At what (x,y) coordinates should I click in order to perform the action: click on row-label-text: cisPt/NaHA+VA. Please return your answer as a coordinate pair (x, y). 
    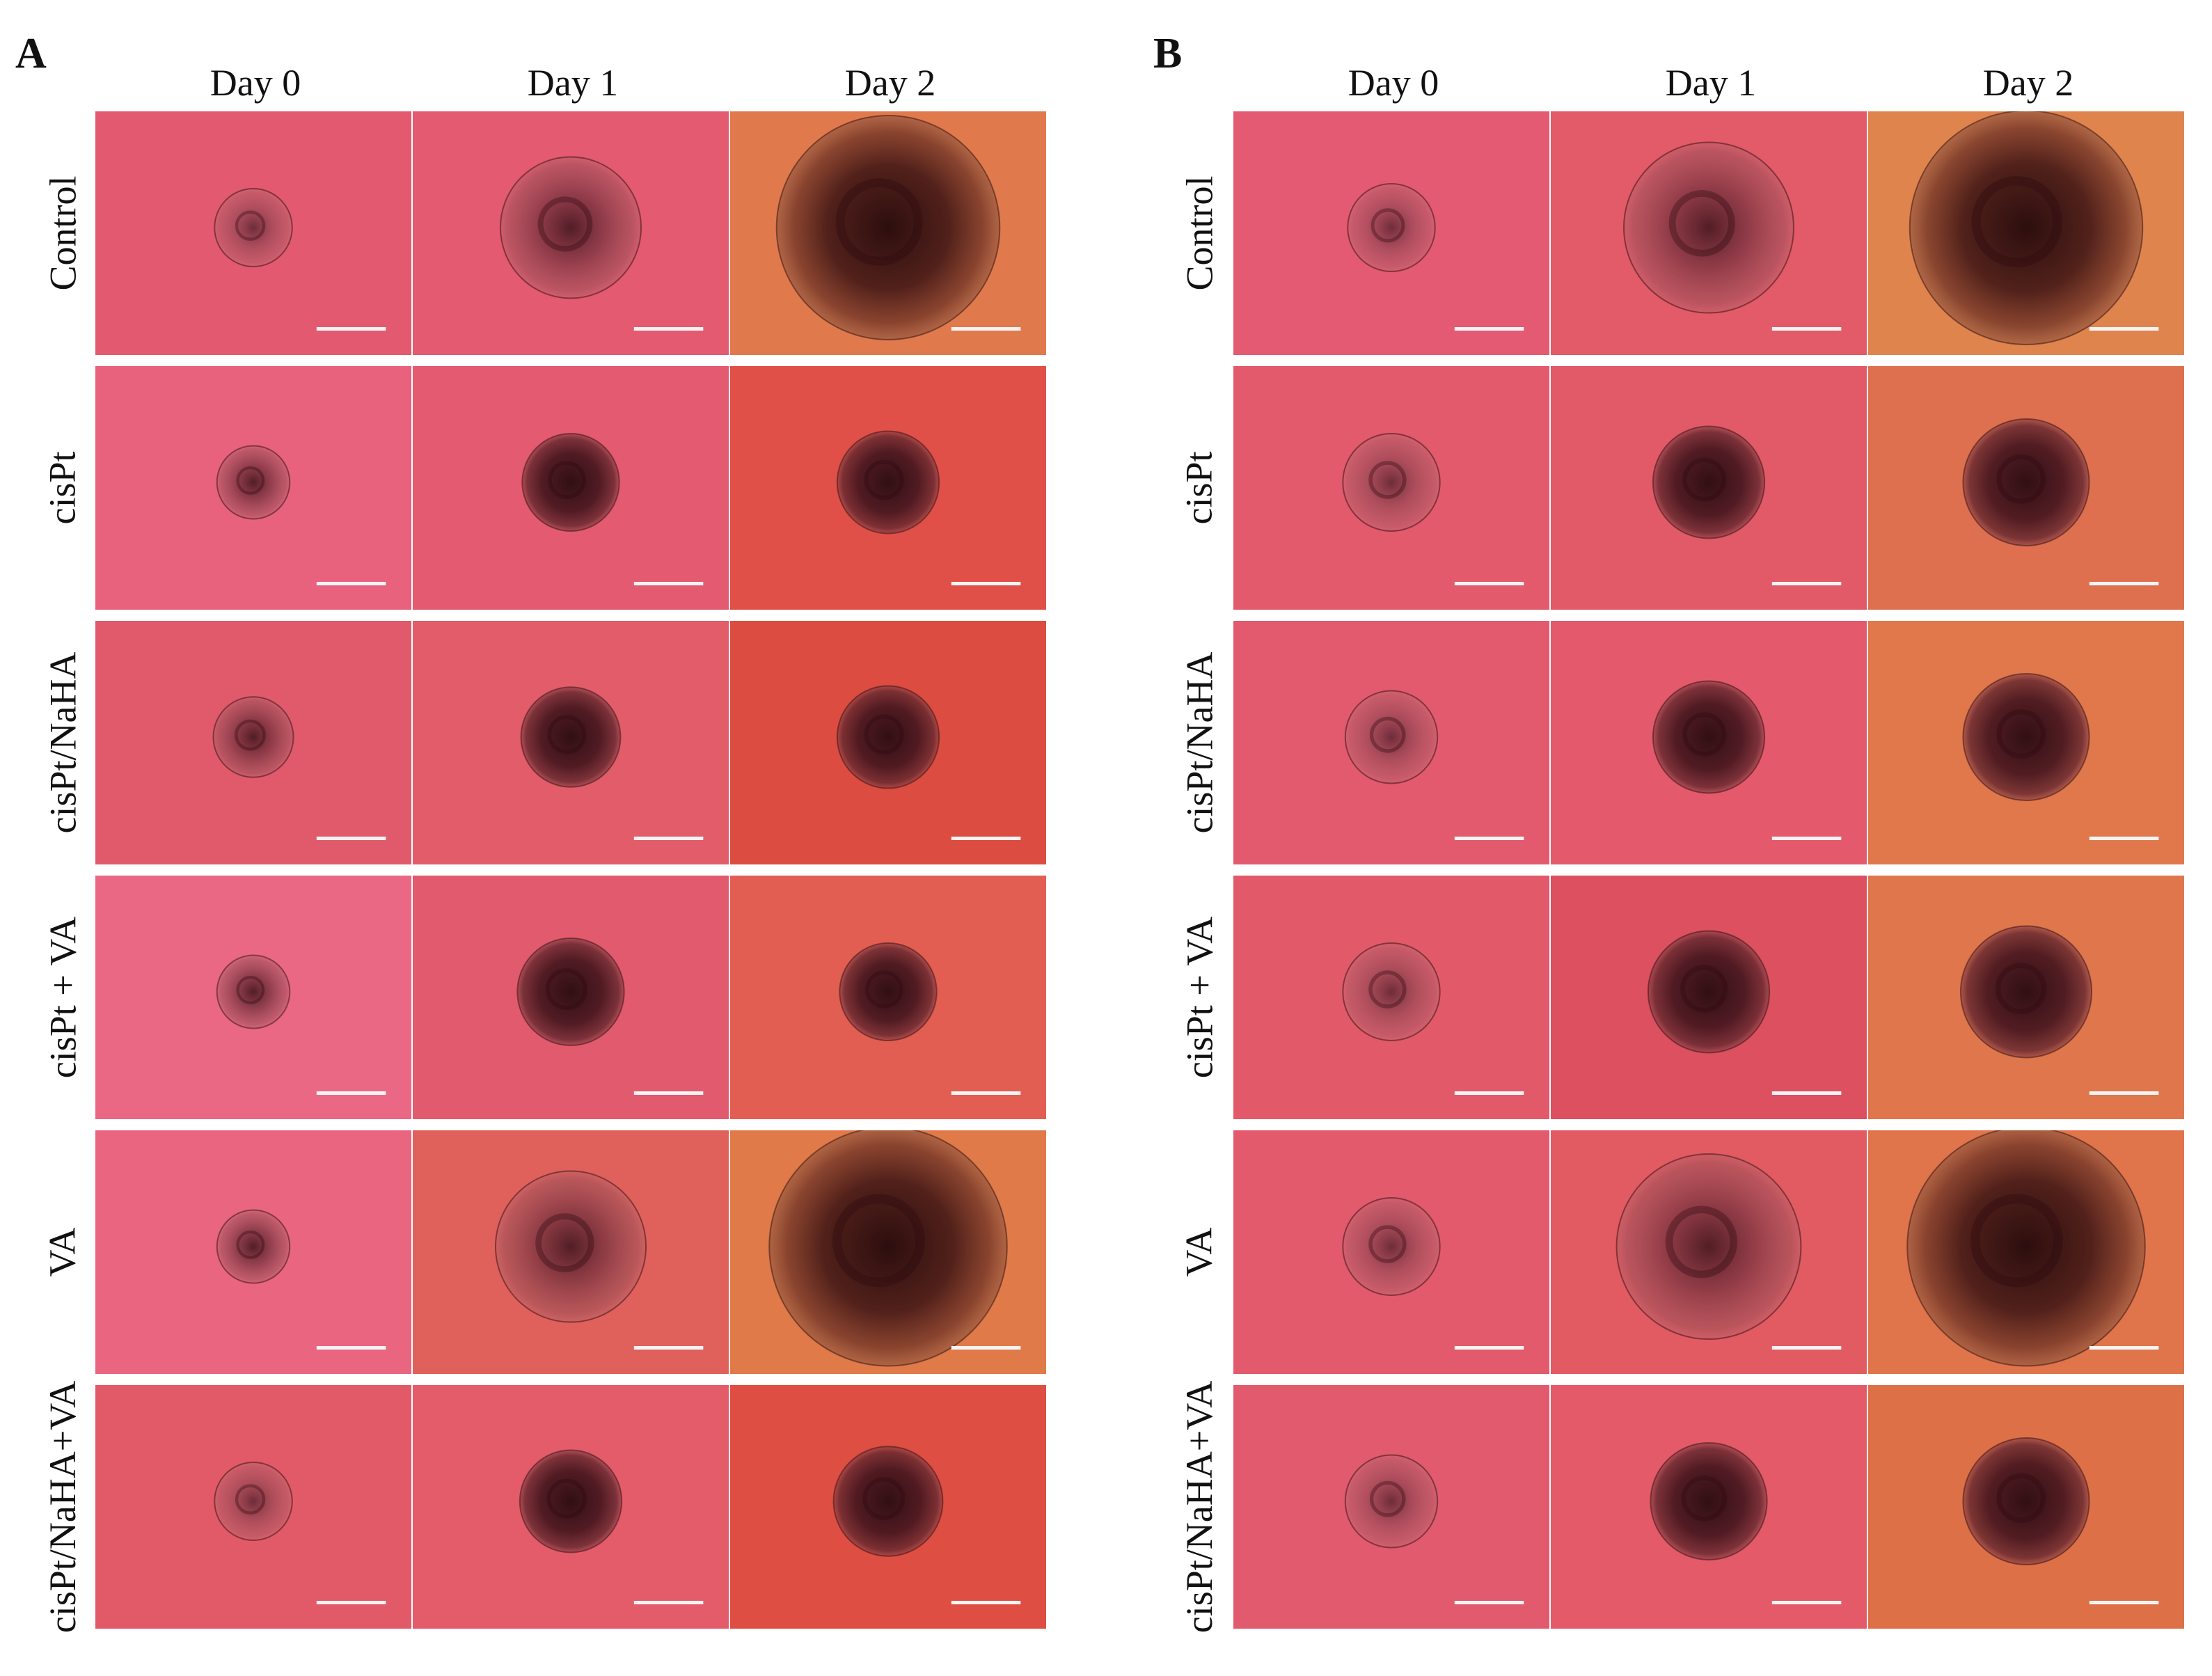
    Looking at the image, I should click on (63, 1507).